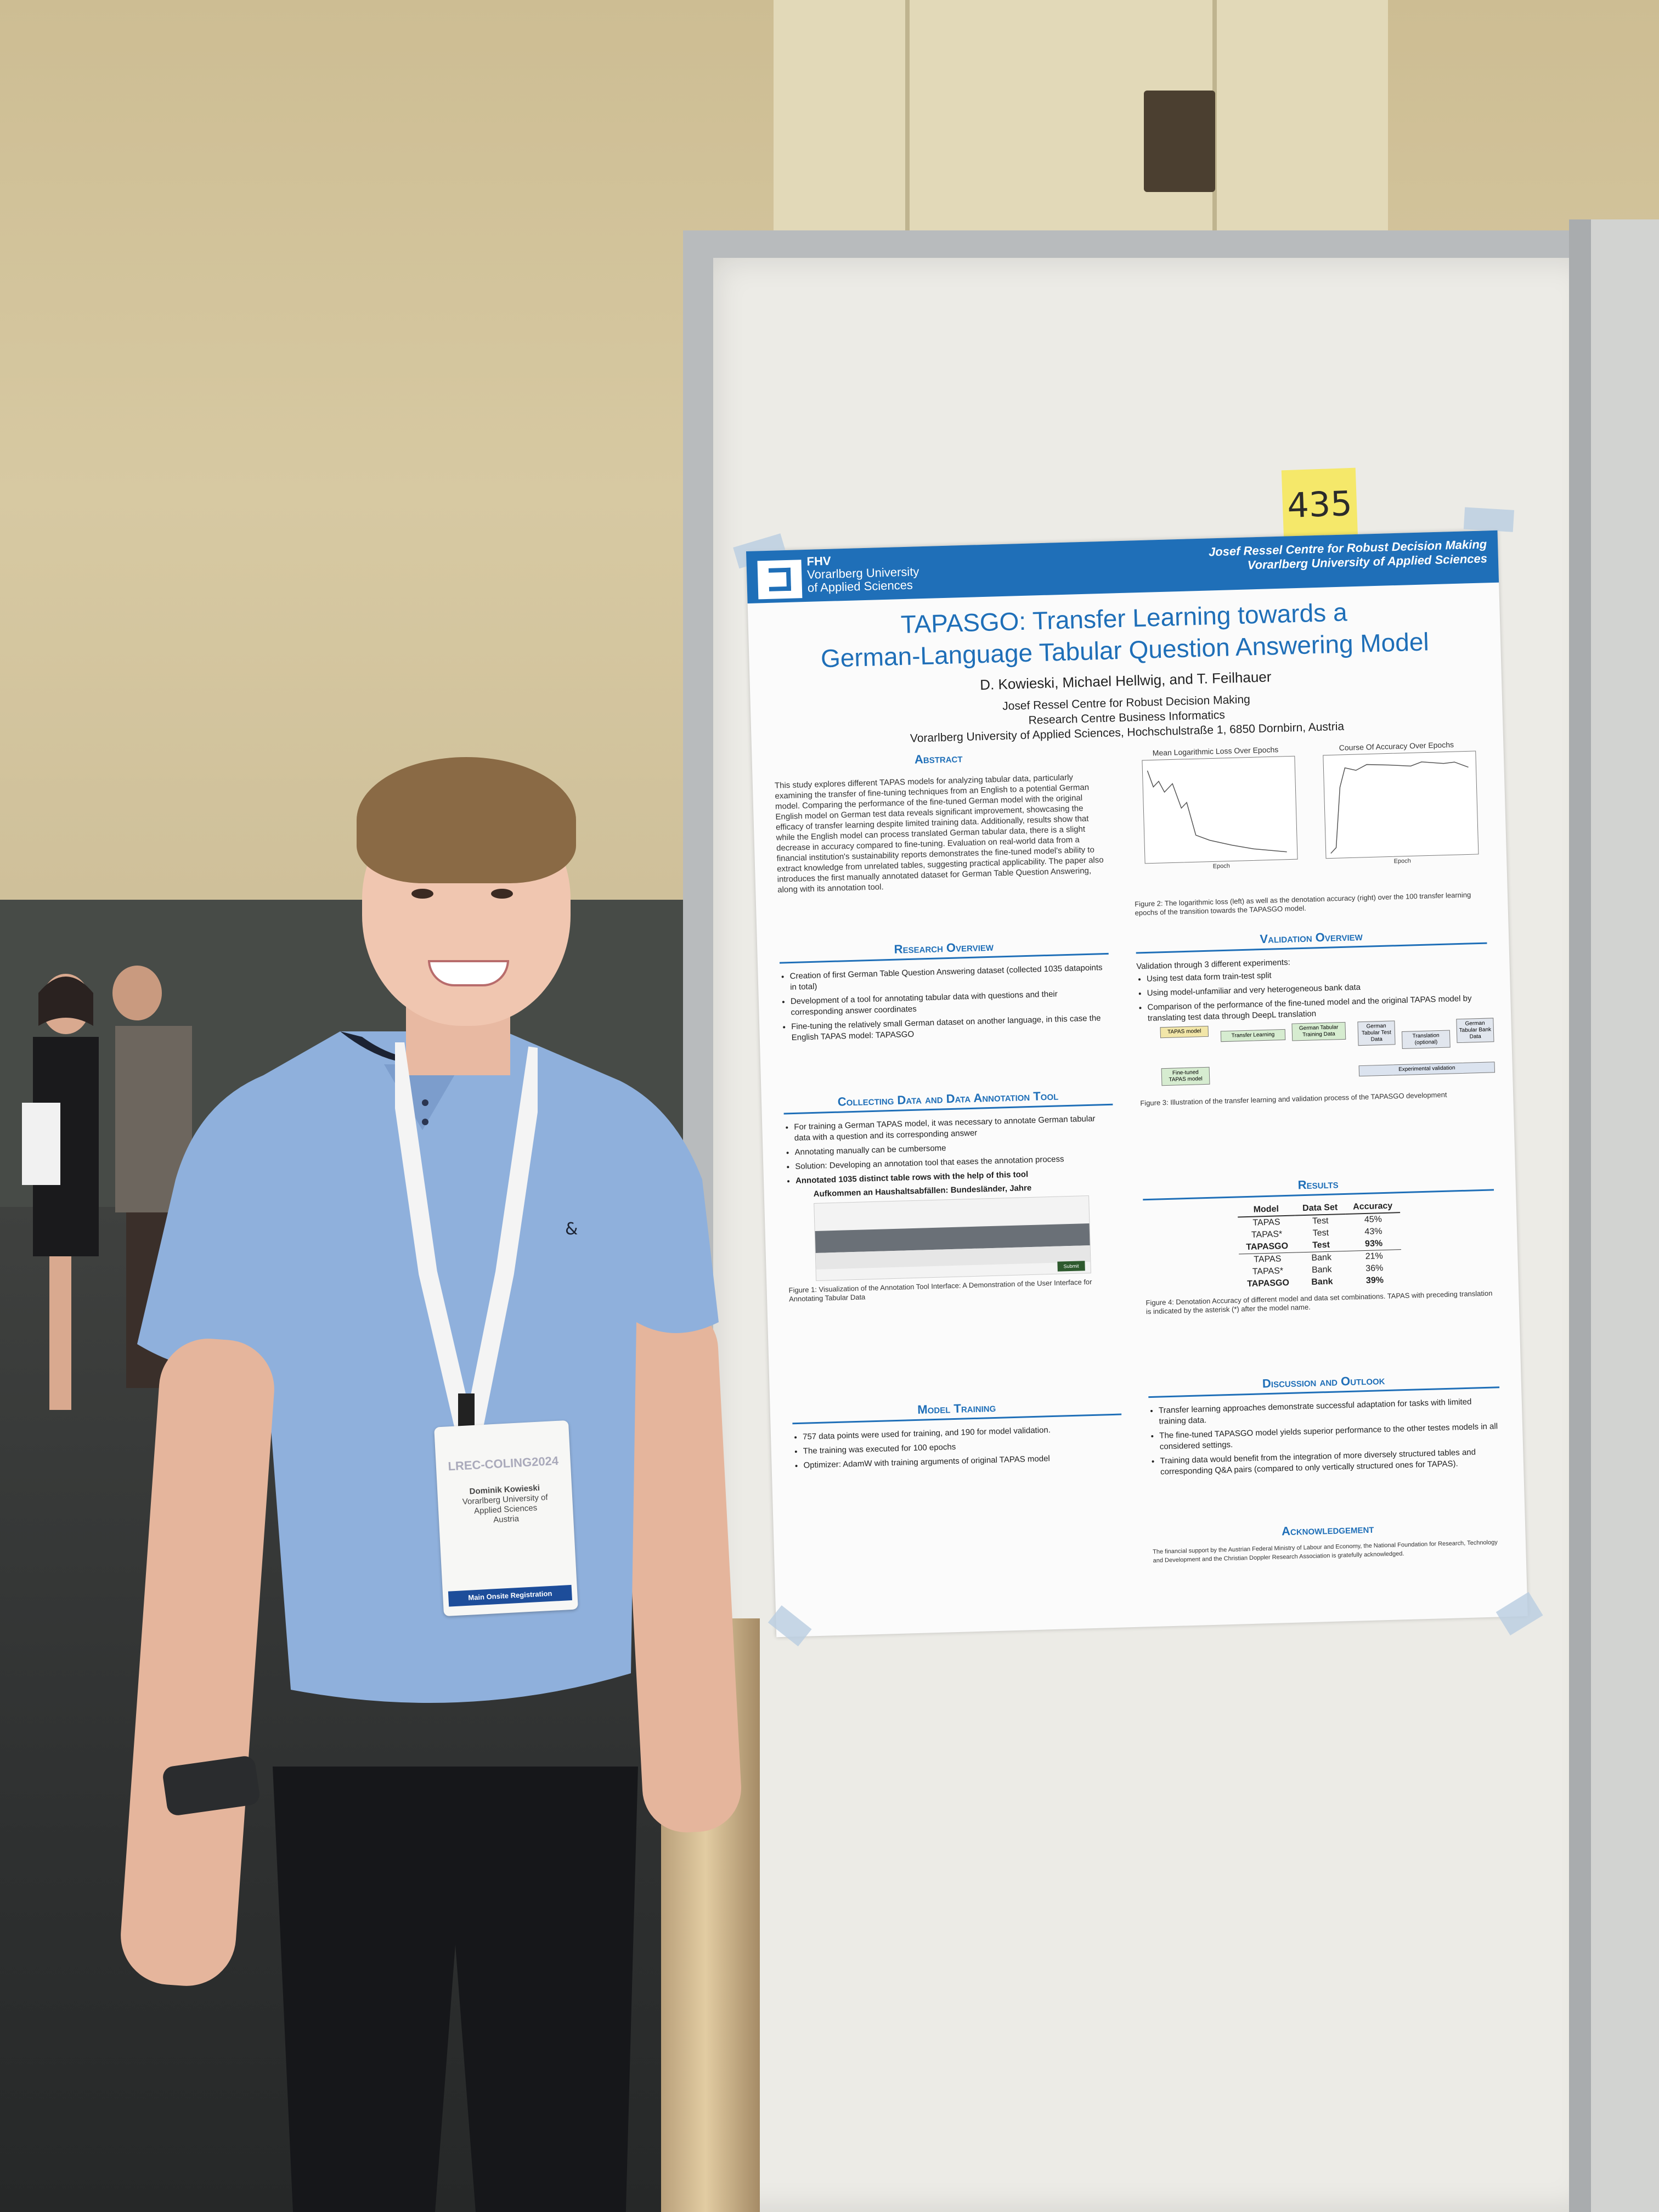 The height and width of the screenshot is (2212, 1659). Describe the element at coordinates (1180, 141) in the screenshot. I see `wall-speaker` at that location.